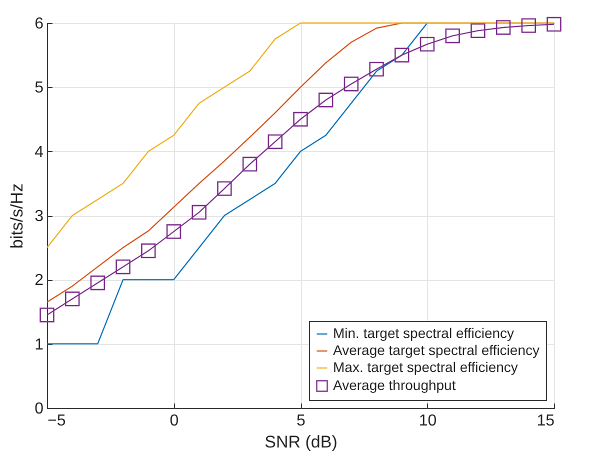 The width and height of the screenshot is (594, 466). What do you see at coordinates (425, 367) in the screenshot?
I see `legend-label: Max. target spectral efficiency` at bounding box center [425, 367].